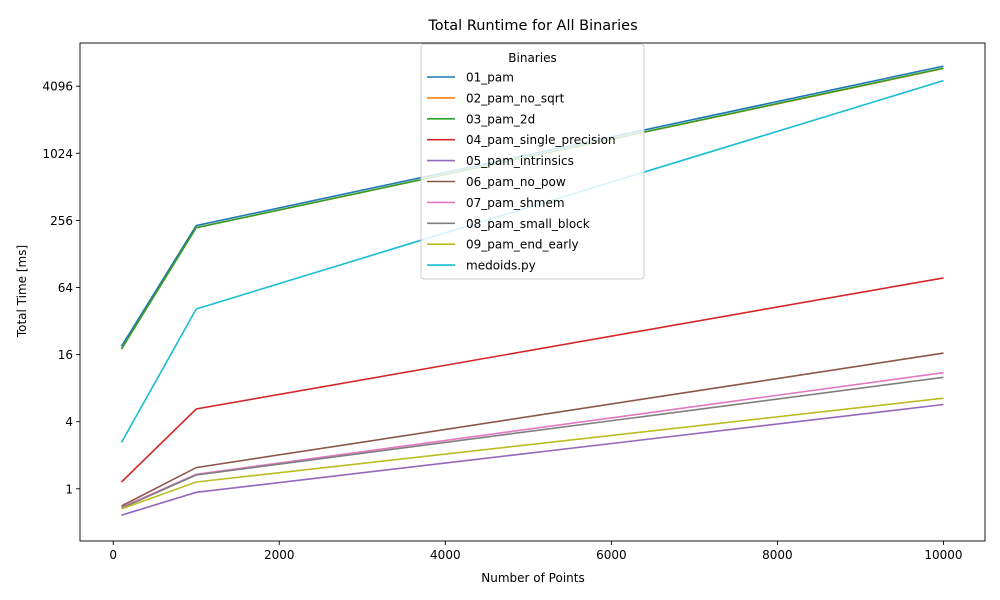 The image size is (1000, 600). Describe the element at coordinates (500, 119) in the screenshot. I see `legend-label-2: 03_pam_2d` at that location.